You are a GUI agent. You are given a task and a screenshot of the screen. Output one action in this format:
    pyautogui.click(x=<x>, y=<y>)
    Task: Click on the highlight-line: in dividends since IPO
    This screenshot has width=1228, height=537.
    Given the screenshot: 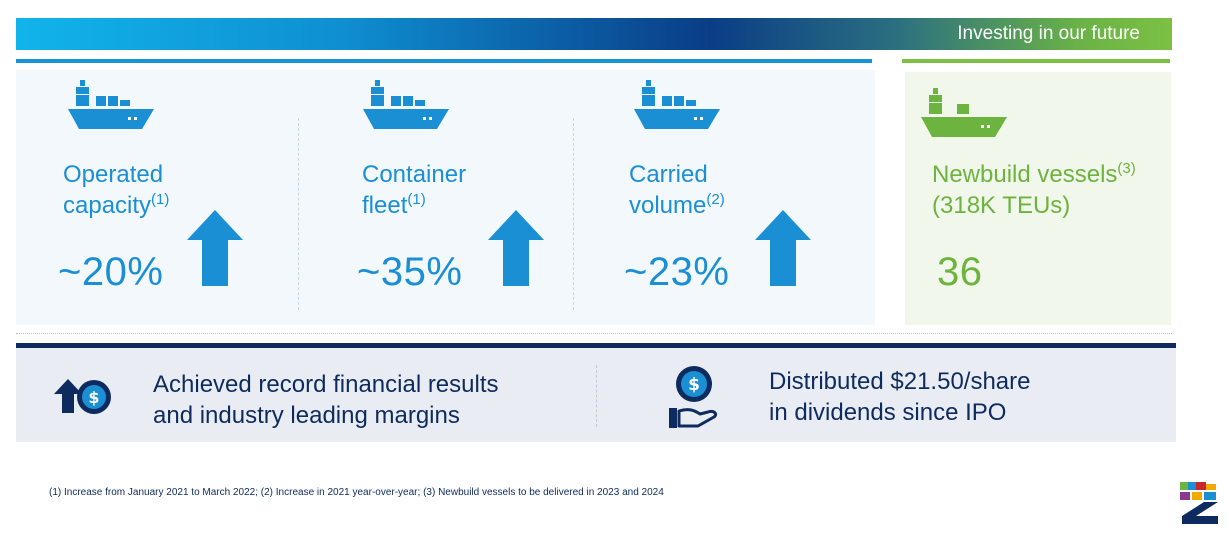 What is the action you would take?
    pyautogui.click(x=888, y=412)
    